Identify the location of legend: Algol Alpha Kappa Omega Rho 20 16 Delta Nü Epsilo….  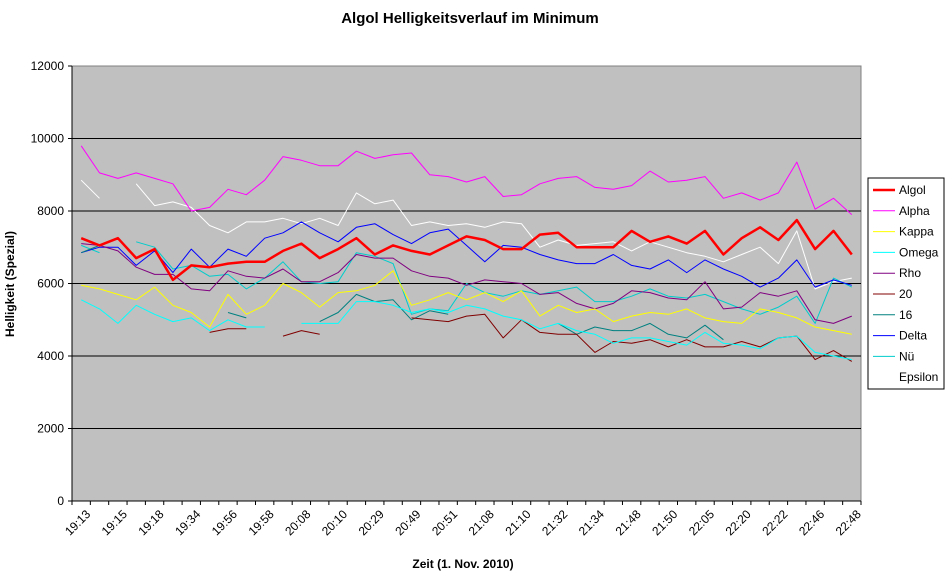
(906, 283).